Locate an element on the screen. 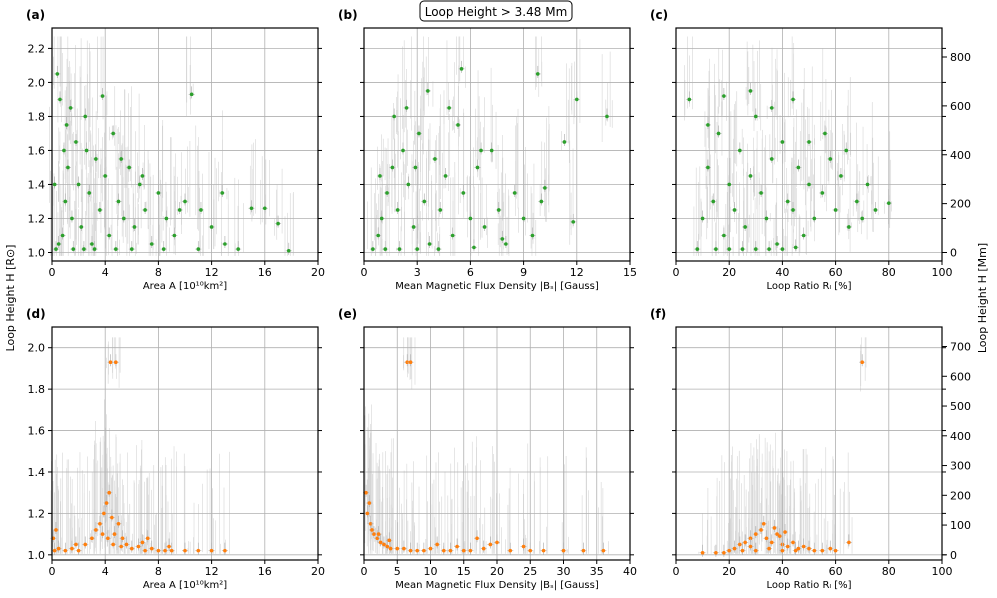 This screenshot has width=997, height=598. y-axis-label-right: Loop Height H [Mm] is located at coordinates (982, 298).